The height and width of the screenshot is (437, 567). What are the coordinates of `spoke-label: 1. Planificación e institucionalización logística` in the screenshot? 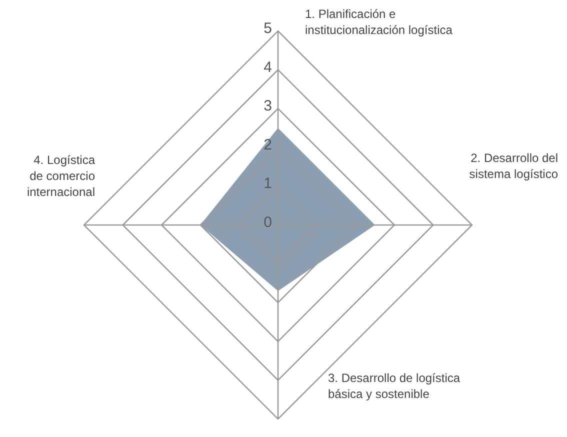 It's located at (379, 22).